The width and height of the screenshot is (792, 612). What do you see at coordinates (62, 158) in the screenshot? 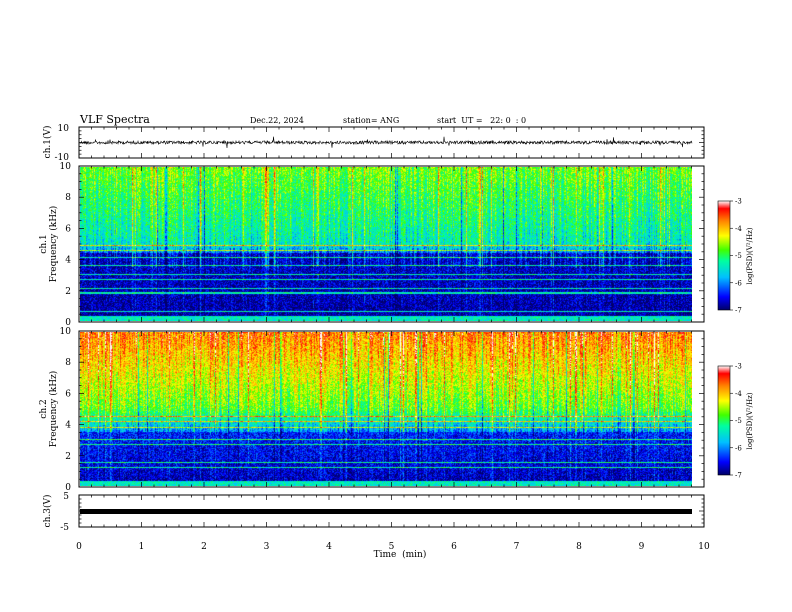
I see `ch1-ytick-bottom: -10` at bounding box center [62, 158].